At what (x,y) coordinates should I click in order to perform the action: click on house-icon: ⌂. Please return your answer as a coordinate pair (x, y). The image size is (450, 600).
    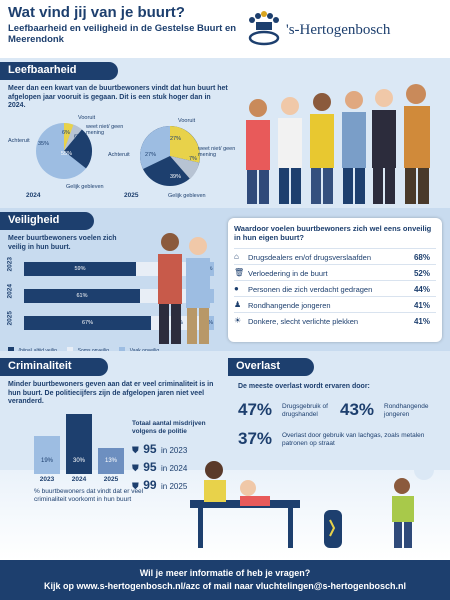
    Looking at the image, I should click on (236, 256).